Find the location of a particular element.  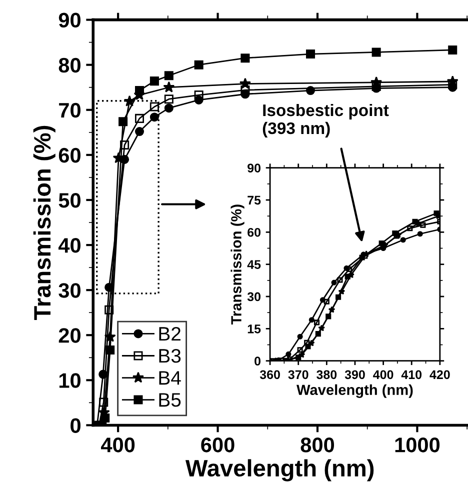

legend-label: B5 is located at coordinates (170, 400).